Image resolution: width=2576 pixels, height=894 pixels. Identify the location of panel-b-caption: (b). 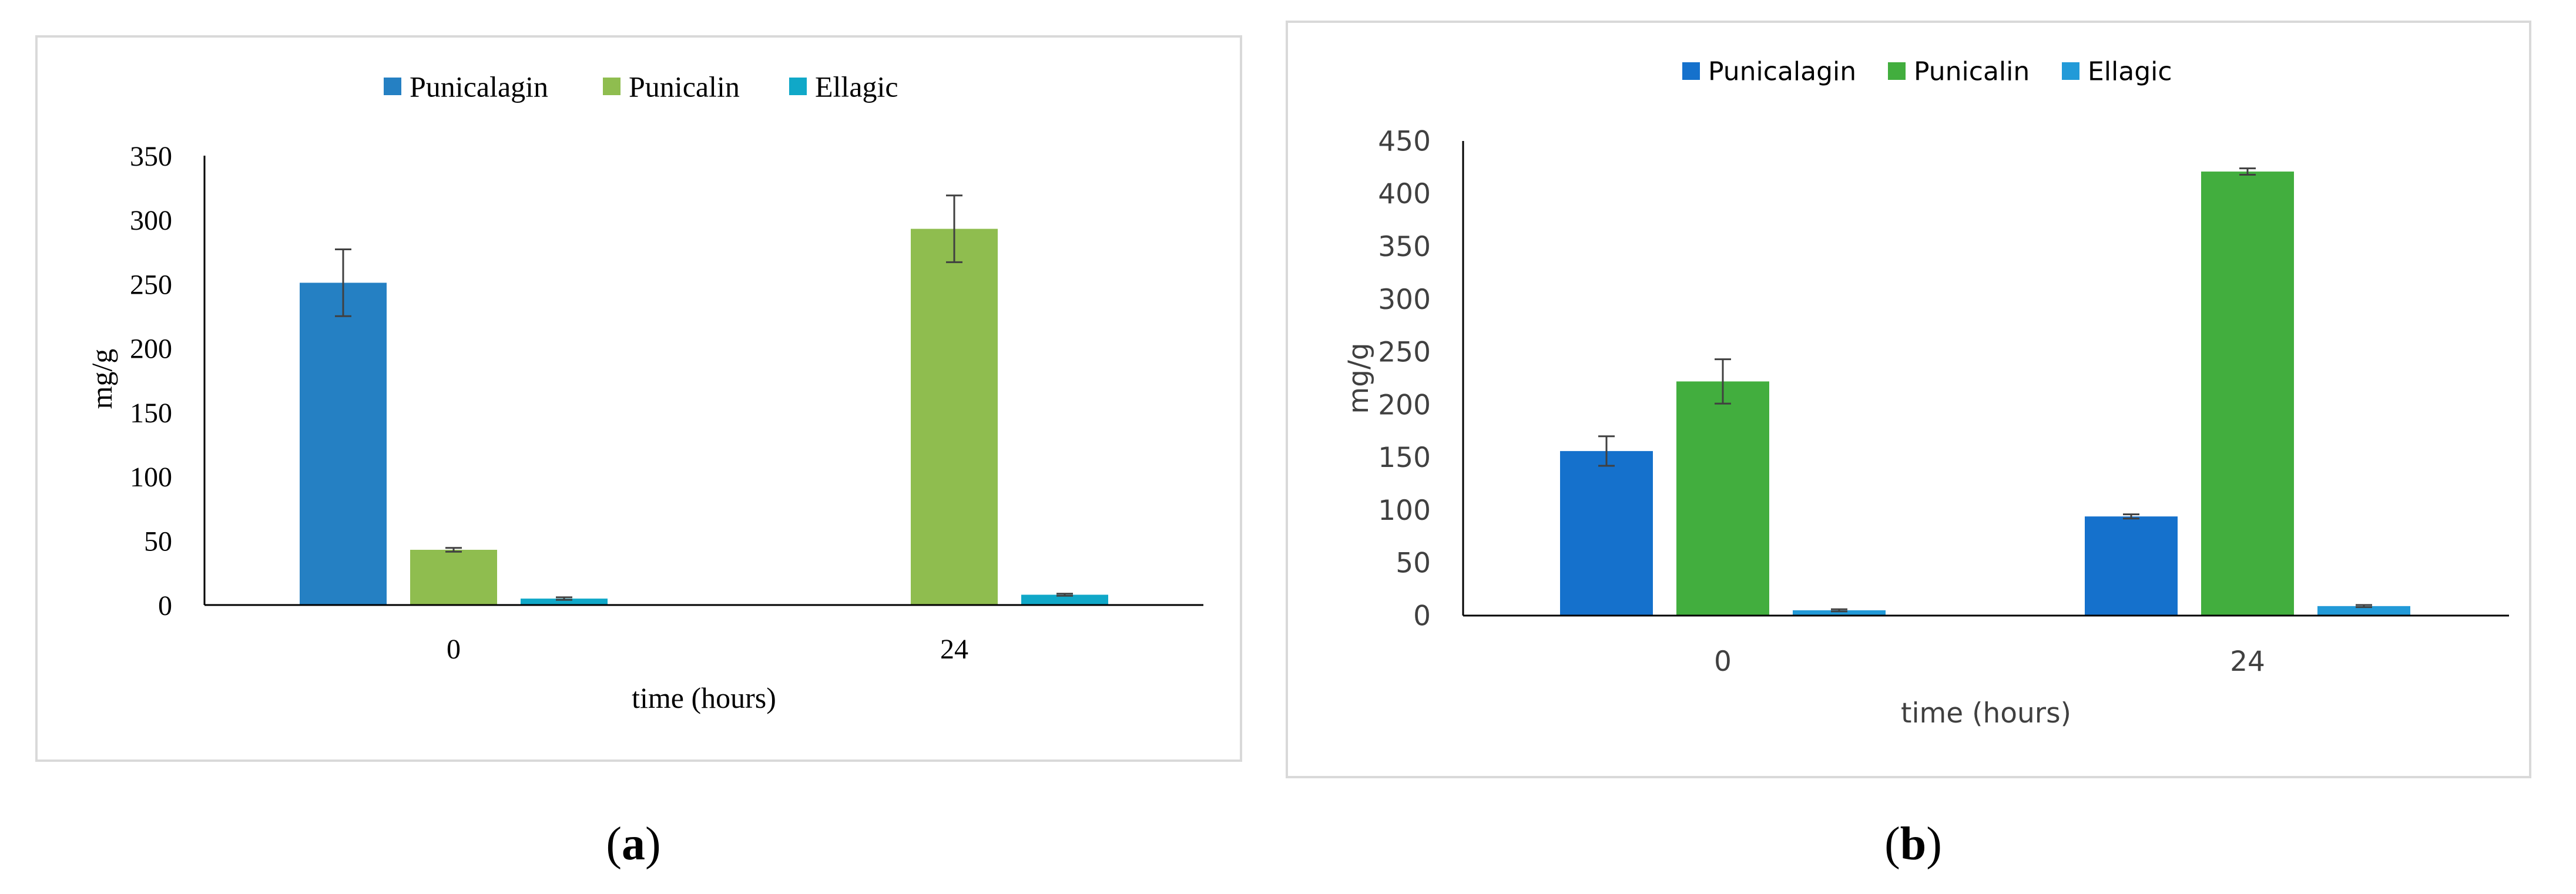
(1913, 844).